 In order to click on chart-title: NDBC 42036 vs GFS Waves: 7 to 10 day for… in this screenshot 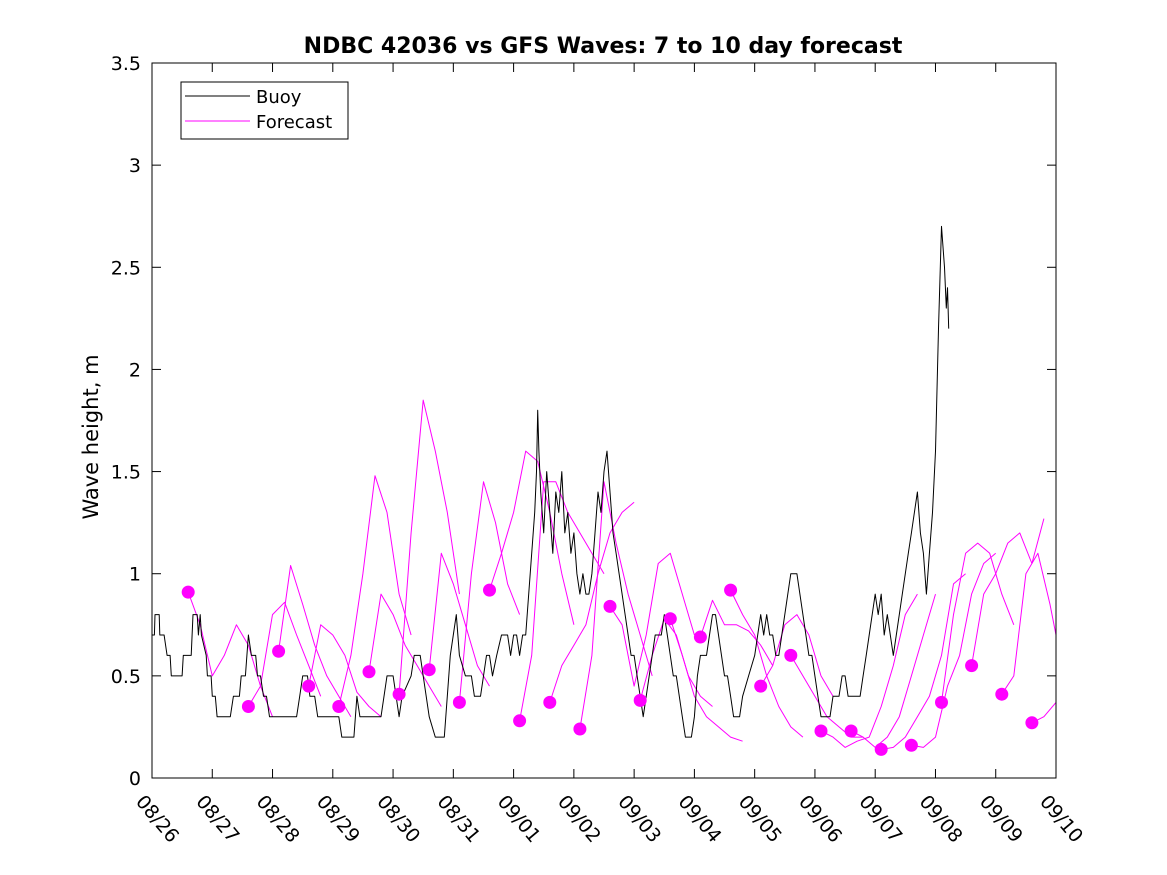, I will do `click(603, 46)`.